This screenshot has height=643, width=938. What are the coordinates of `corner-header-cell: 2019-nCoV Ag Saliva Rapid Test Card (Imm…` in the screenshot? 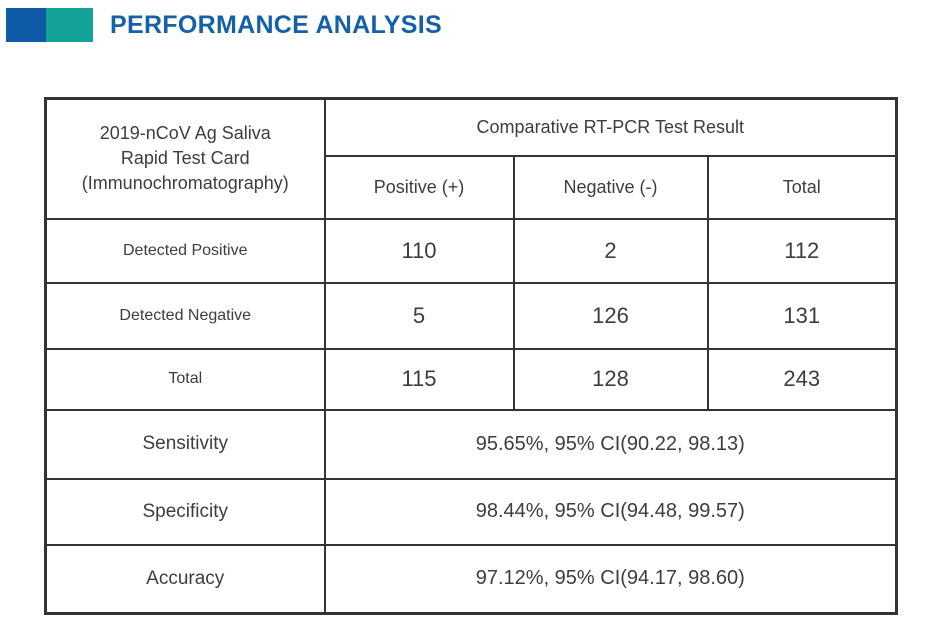 It's located at (185, 158).